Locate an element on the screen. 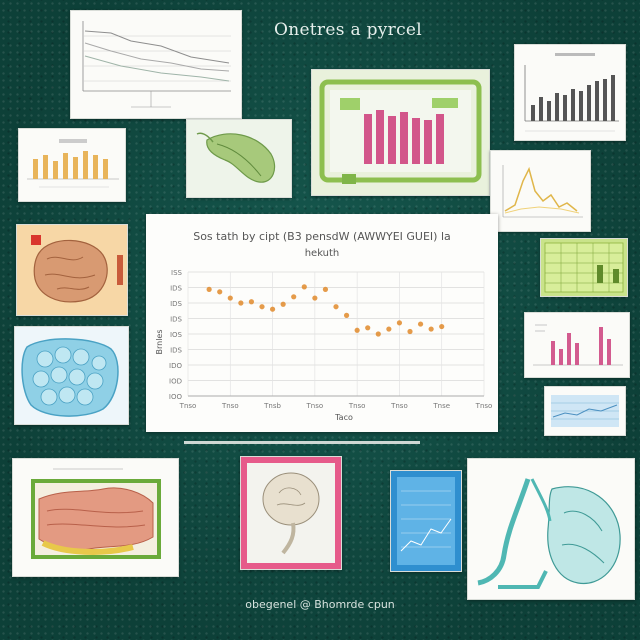 The height and width of the screenshot is (640, 640). bar-chart-thumbnail-dark-graphic is located at coordinates (571, 92).